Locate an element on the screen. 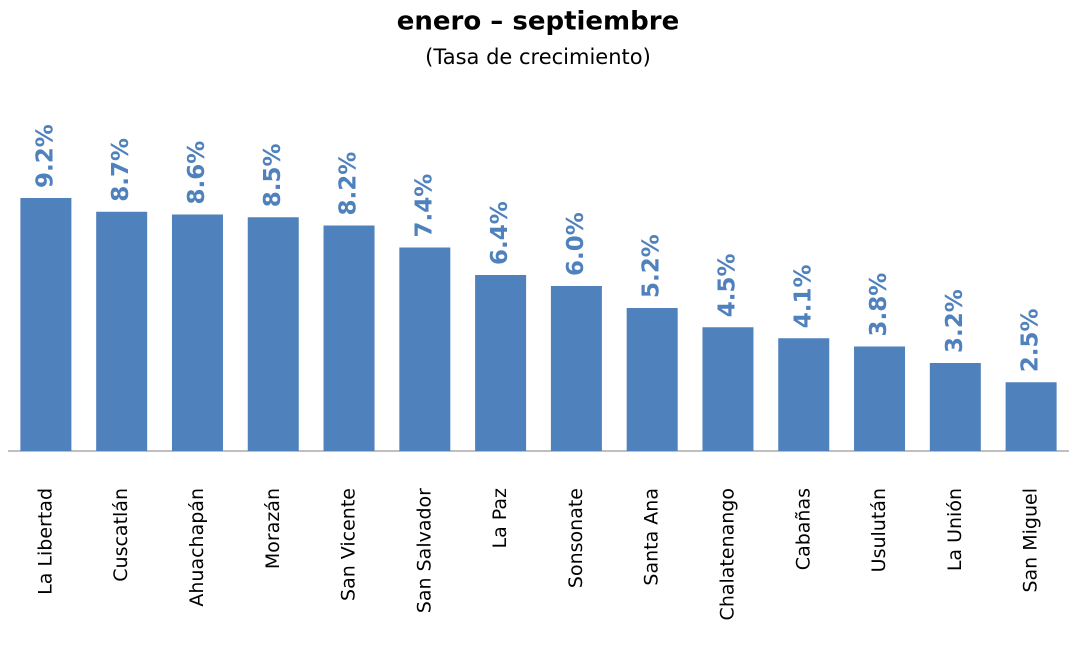 Image resolution: width=1069 pixels, height=648 pixels. x-tick-label: La Libertad is located at coordinates (45, 541).